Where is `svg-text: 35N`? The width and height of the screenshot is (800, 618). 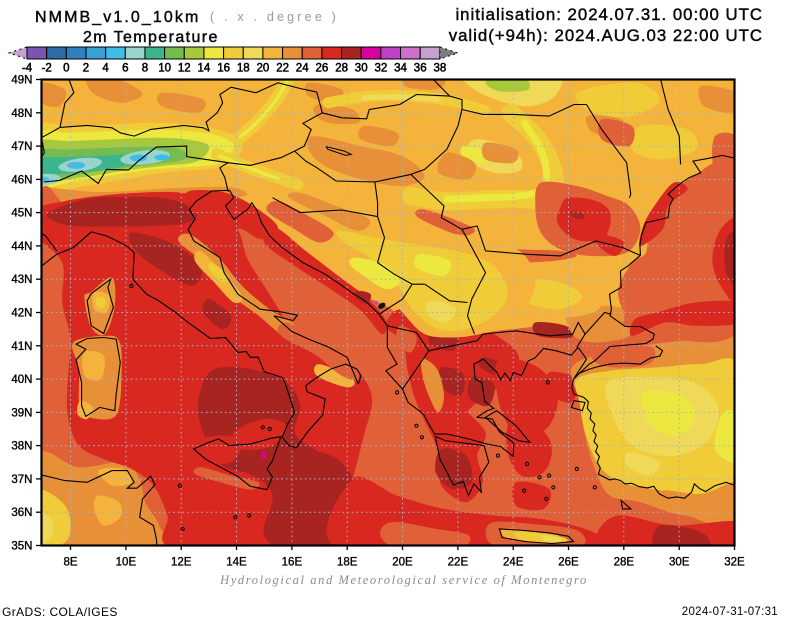 svg-text: 35N is located at coordinates (21, 547).